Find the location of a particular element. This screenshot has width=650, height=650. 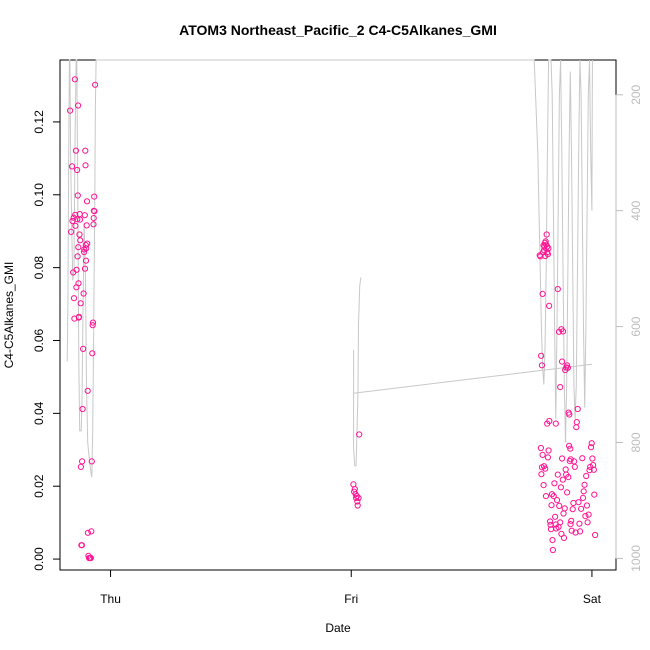

y-tick-label: 0.02 is located at coordinates (39, 486).